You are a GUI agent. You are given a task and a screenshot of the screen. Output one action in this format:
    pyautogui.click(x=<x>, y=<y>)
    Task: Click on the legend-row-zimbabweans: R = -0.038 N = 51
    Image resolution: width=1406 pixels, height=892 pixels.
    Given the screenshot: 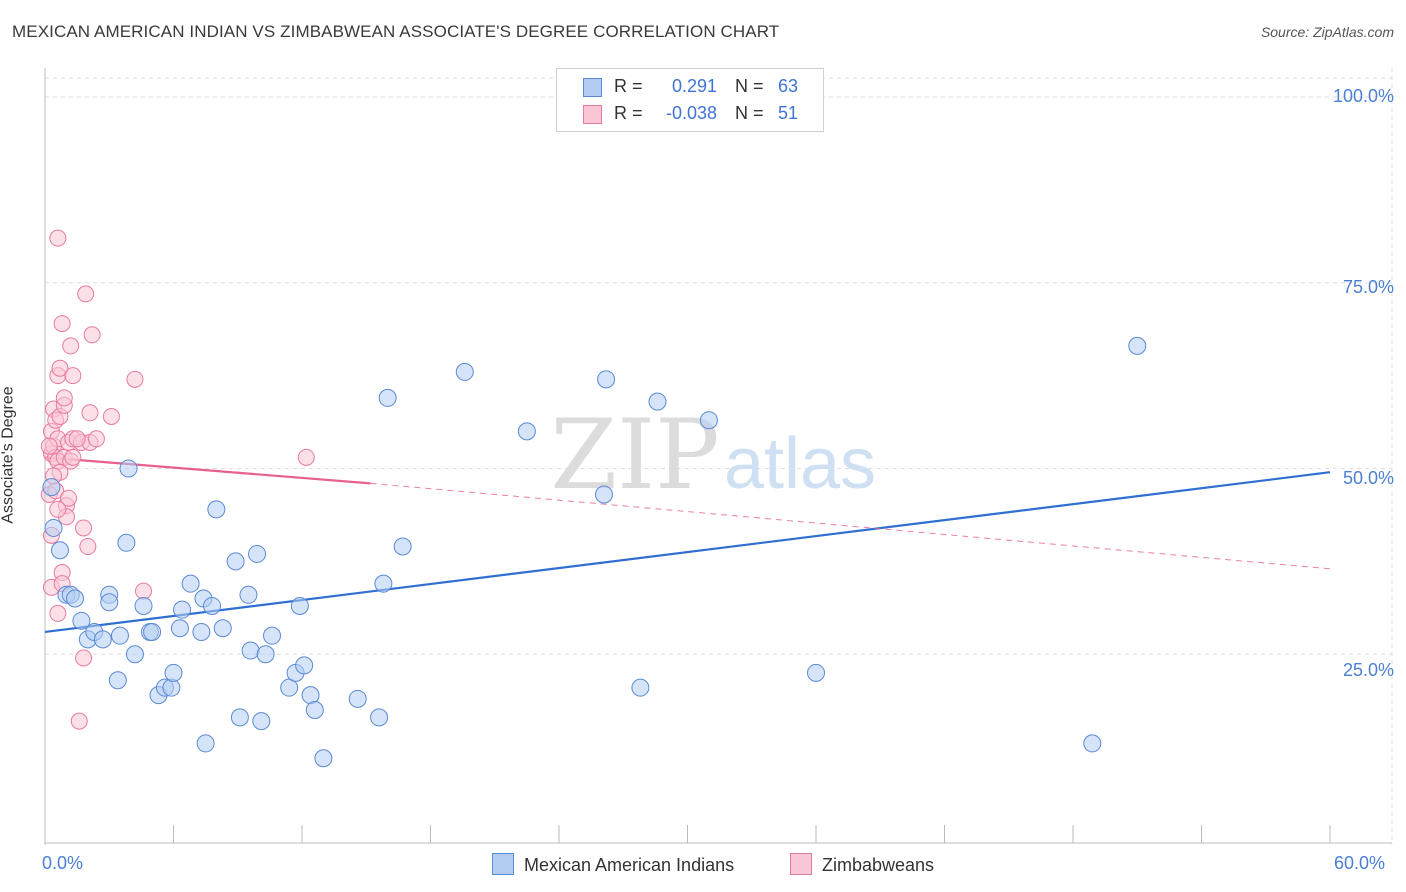 What is the action you would take?
    pyautogui.click(x=690, y=114)
    